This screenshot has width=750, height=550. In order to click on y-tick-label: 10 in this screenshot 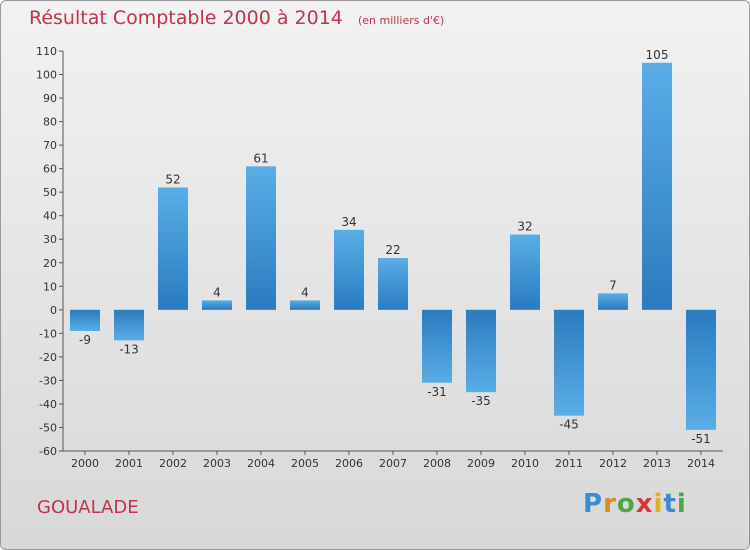, I will do `click(50, 286)`.